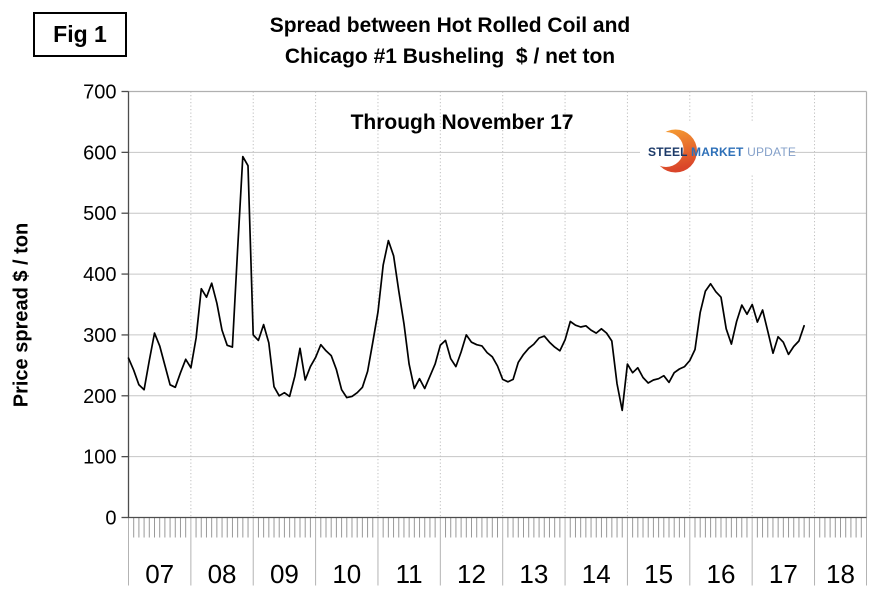 This screenshot has height=598, width=875. I want to click on x-year-label: 16, so click(721, 574).